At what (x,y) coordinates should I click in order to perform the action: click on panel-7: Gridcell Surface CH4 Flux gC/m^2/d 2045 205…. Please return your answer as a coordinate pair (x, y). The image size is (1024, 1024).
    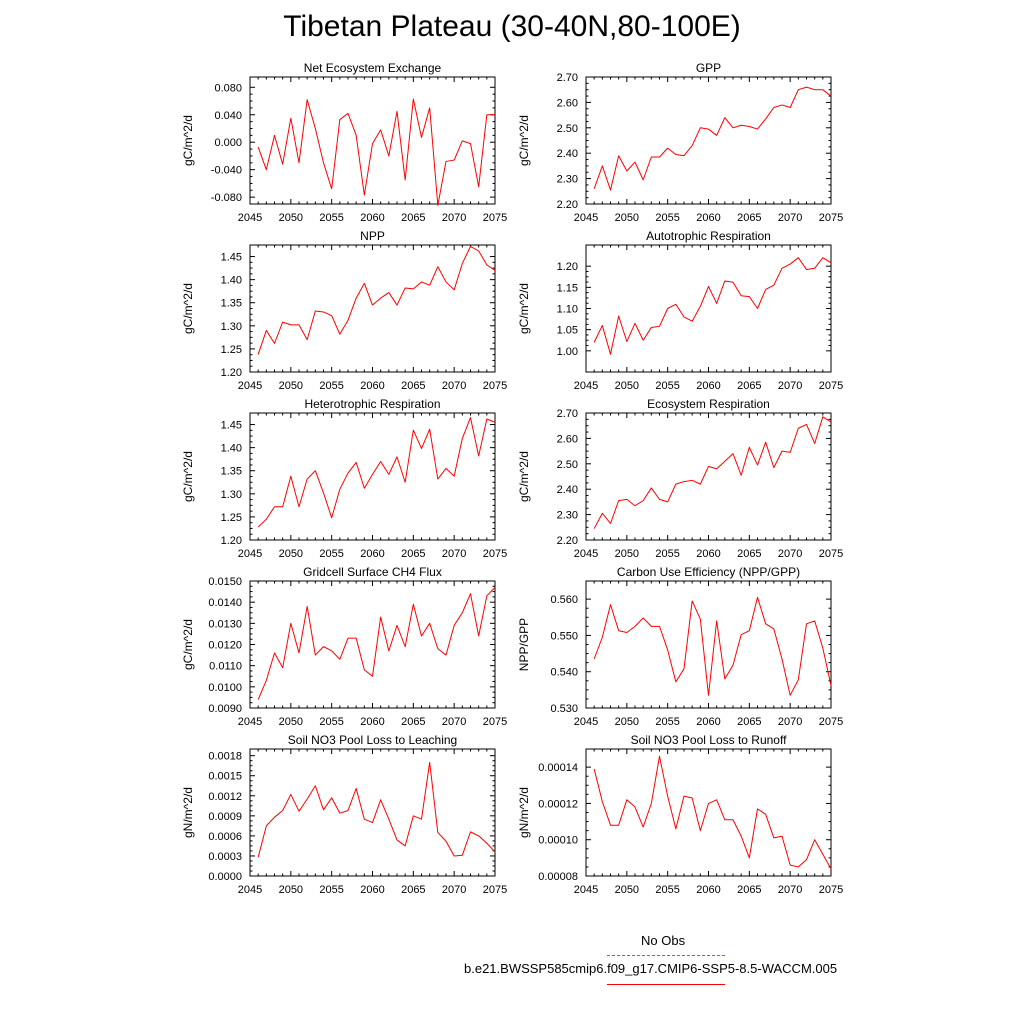
    Looking at the image, I should click on (344, 646).